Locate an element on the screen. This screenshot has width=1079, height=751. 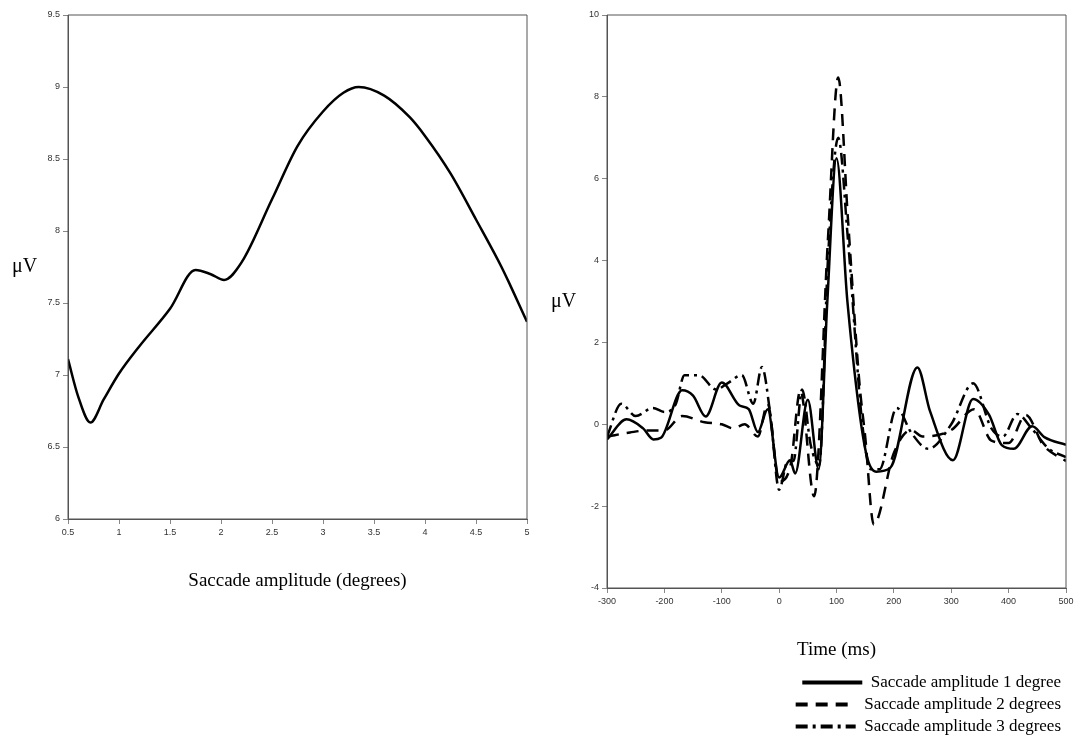
x-tick-label: 0 is located at coordinates (779, 600).